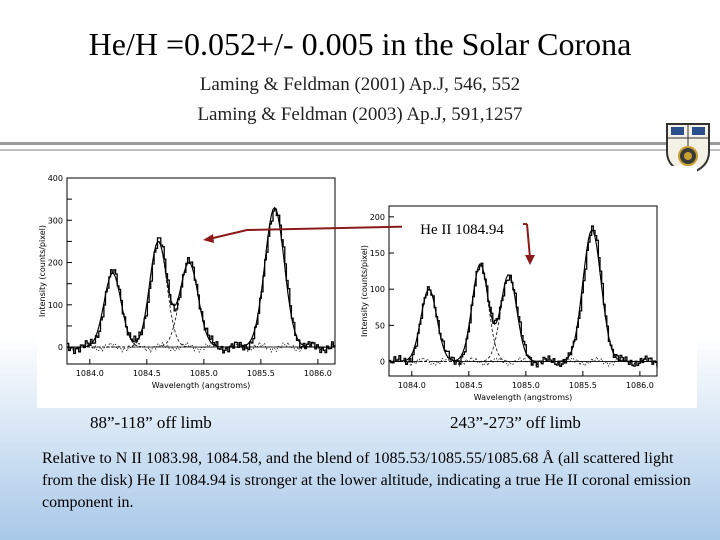  Describe the element at coordinates (151, 422) in the screenshot. I see `caption-left: 88”-118” off limb` at that location.